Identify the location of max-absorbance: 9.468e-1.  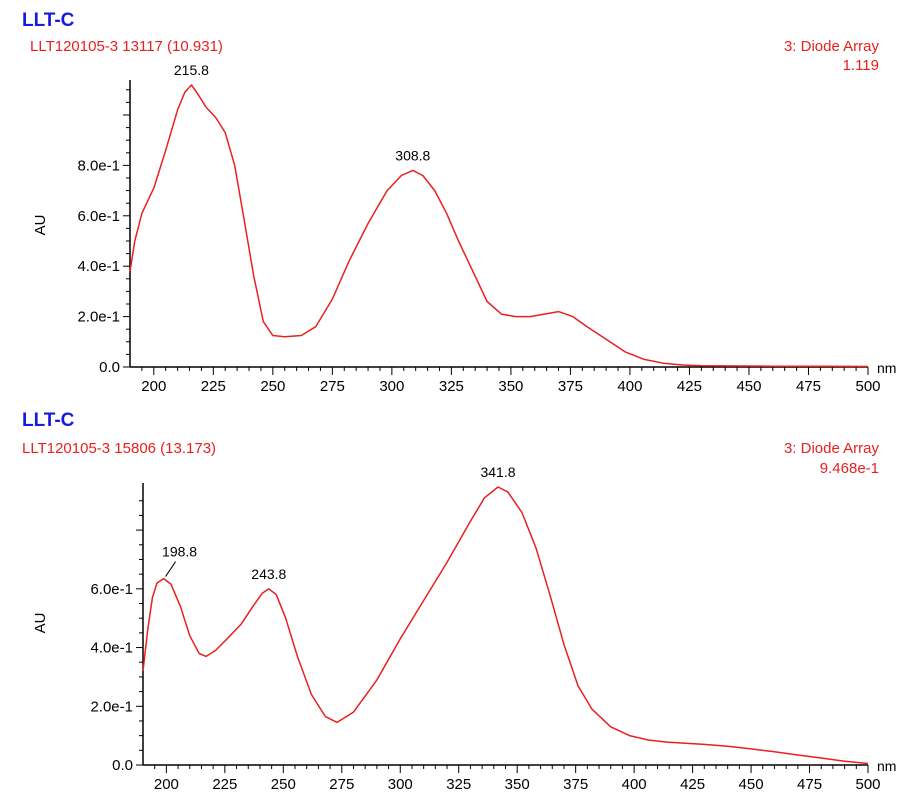
(849, 468).